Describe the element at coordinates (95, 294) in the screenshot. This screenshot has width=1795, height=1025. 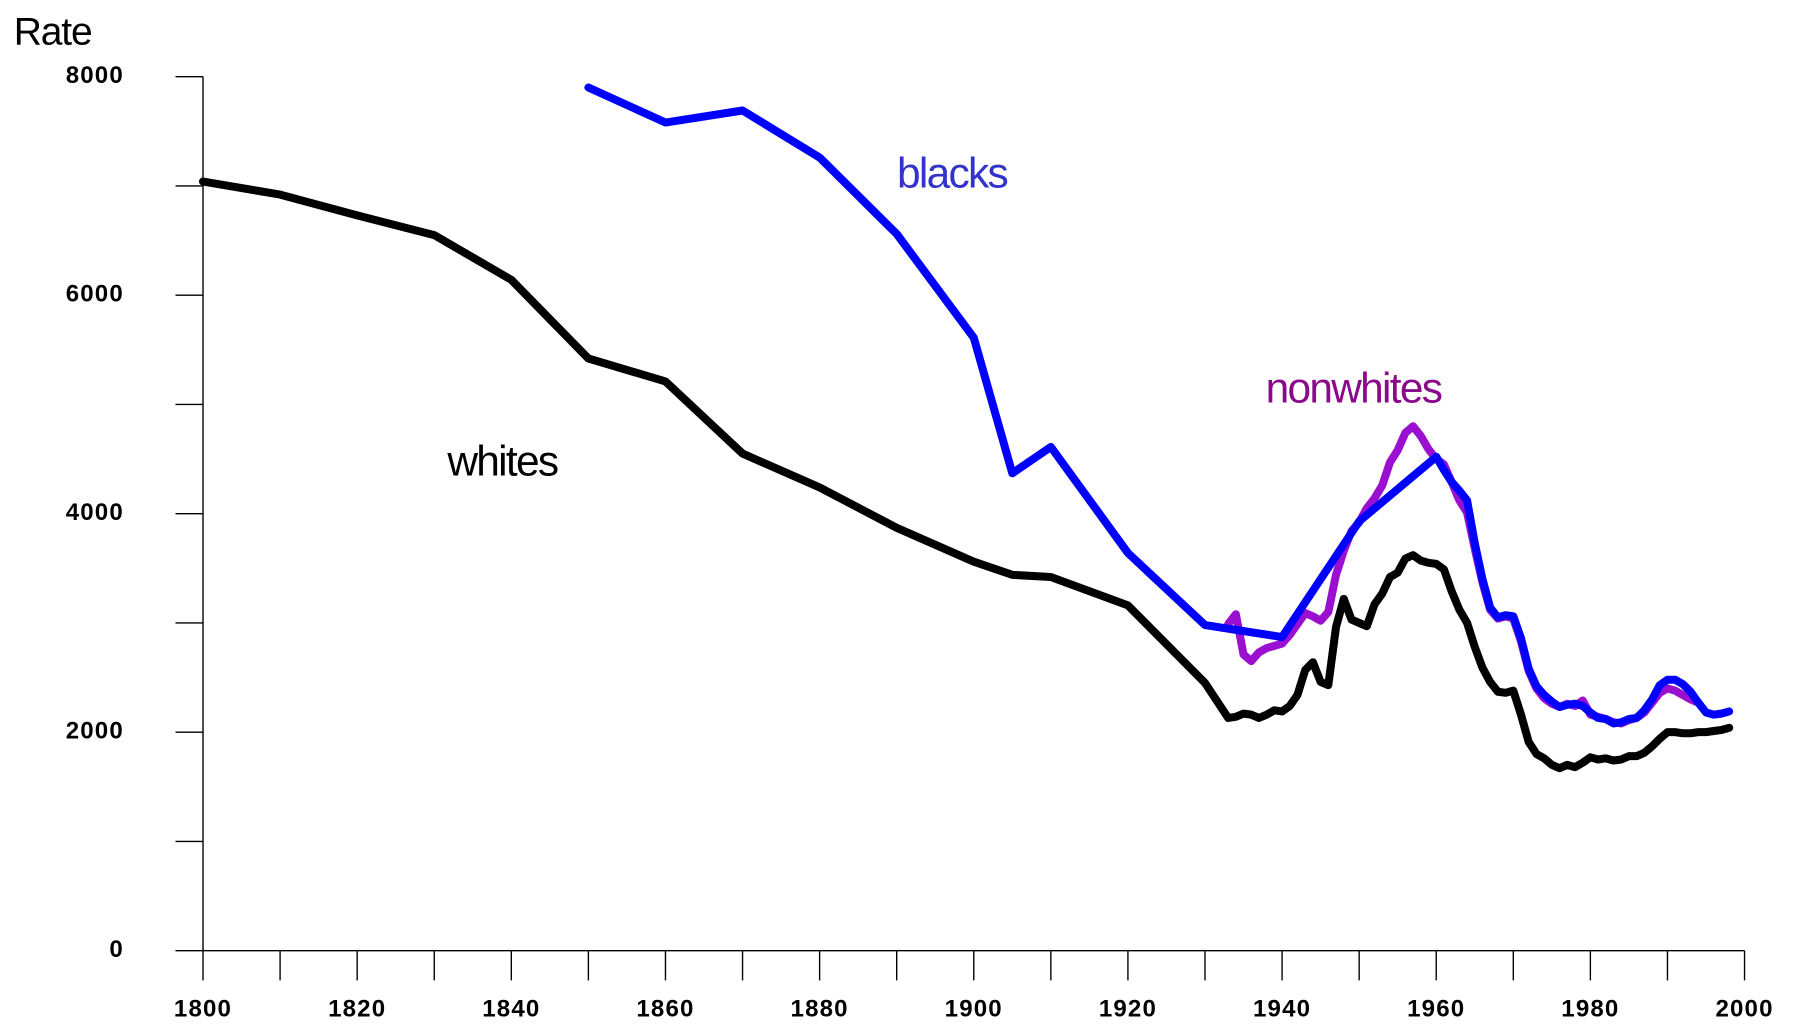
I see `y-tick-label: 6000` at that location.